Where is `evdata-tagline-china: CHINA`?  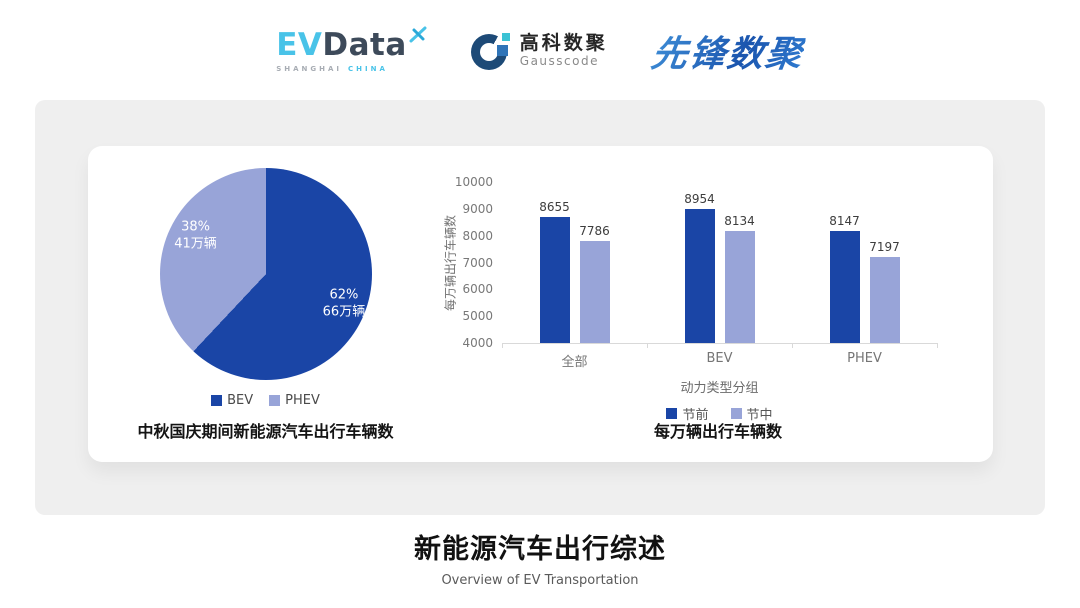
evdata-tagline-china: CHINA is located at coordinates (368, 68).